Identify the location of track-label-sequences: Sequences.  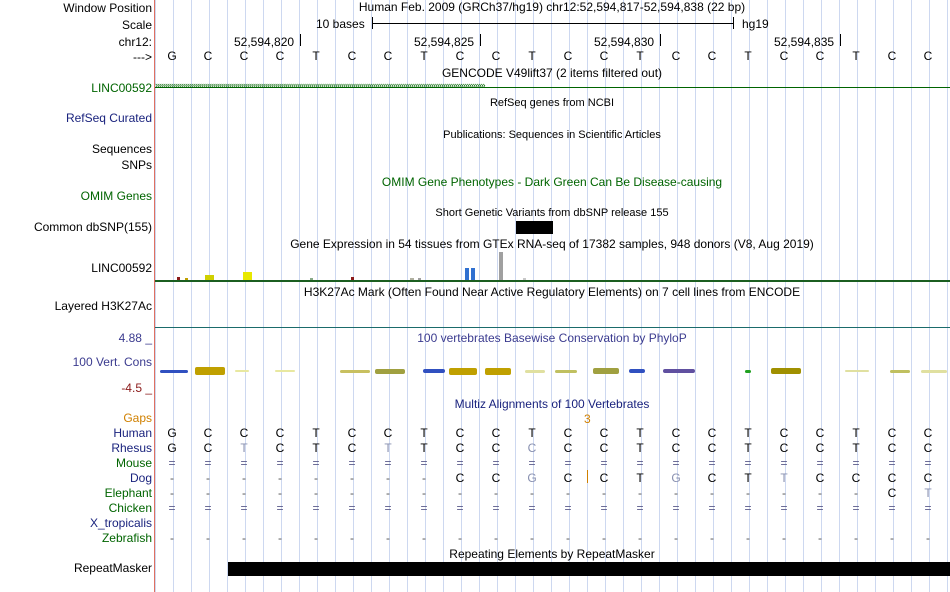
(121, 149).